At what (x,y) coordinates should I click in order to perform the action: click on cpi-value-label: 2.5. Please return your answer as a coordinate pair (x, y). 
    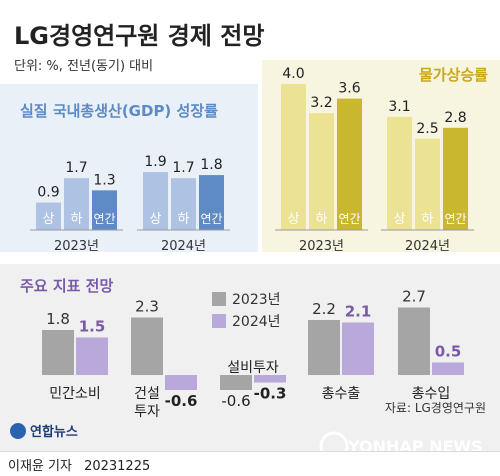
    Looking at the image, I should click on (427, 129).